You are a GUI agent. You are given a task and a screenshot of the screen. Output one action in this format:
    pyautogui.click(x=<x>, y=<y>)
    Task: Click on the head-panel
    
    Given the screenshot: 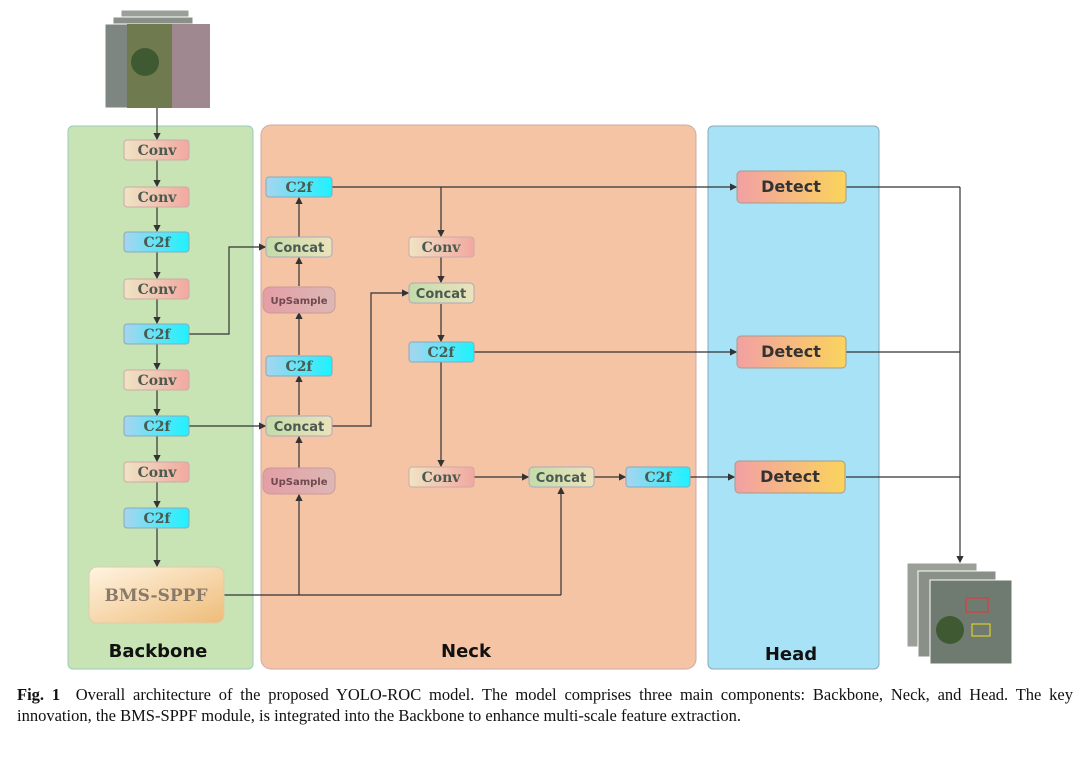 What is the action you would take?
    pyautogui.click(x=793, y=397)
    